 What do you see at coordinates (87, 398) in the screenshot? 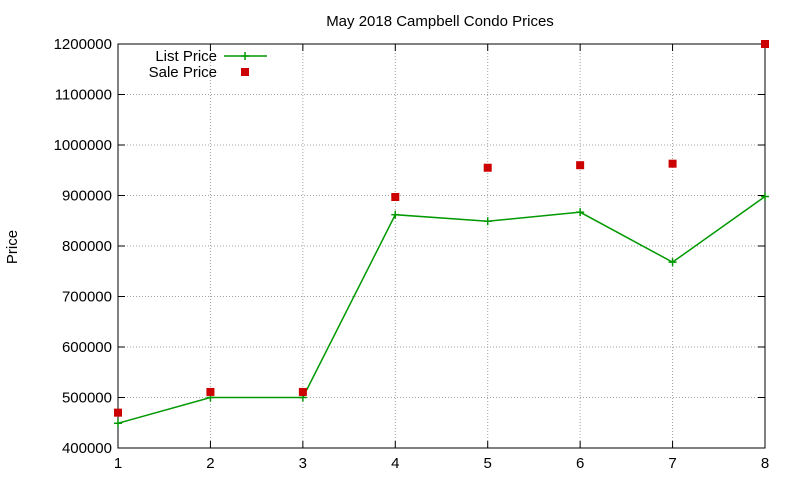
I see `y-tick-label: 500000` at bounding box center [87, 398].